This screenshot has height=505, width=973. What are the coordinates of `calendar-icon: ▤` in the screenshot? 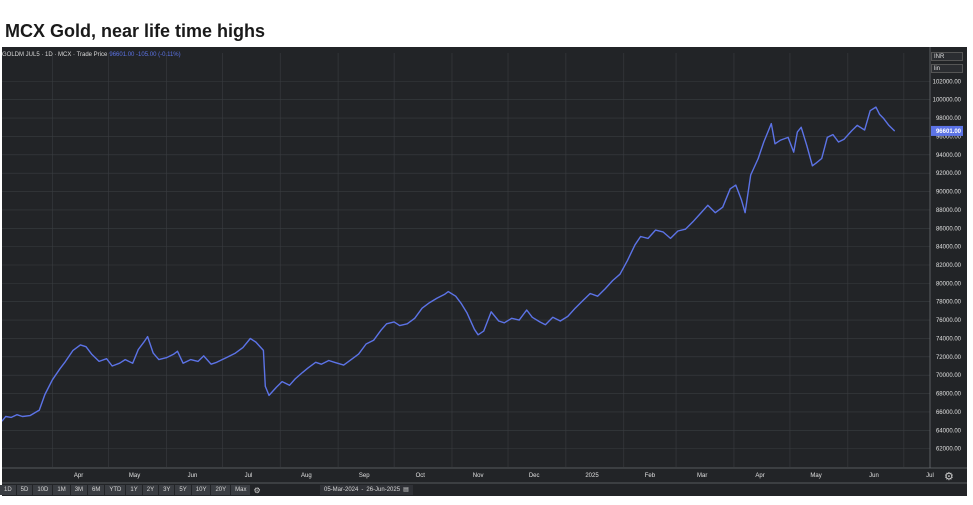 It's located at (406, 490).